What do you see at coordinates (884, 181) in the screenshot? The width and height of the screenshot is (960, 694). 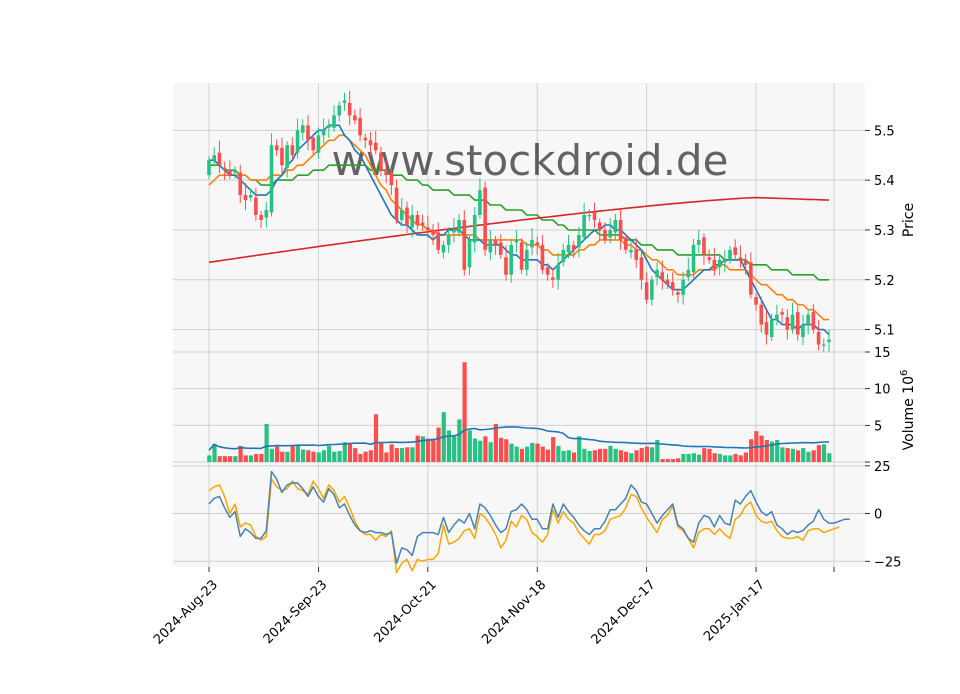 I see `price-y-tick-label: 5.4` at bounding box center [884, 181].